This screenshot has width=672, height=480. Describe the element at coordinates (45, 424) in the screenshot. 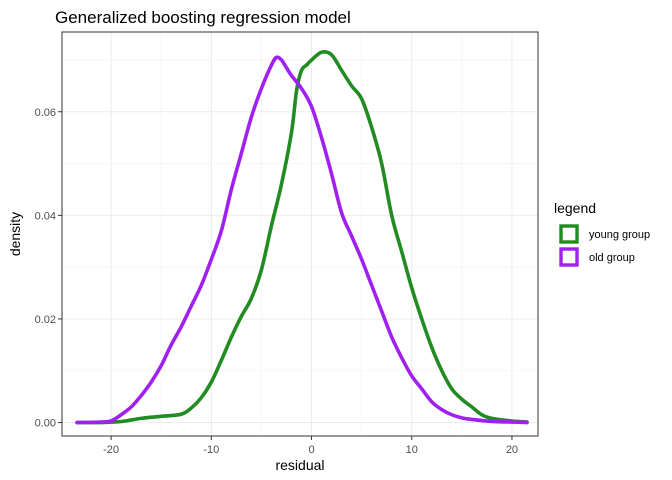

I see `y-tick-label: 0.00` at that location.